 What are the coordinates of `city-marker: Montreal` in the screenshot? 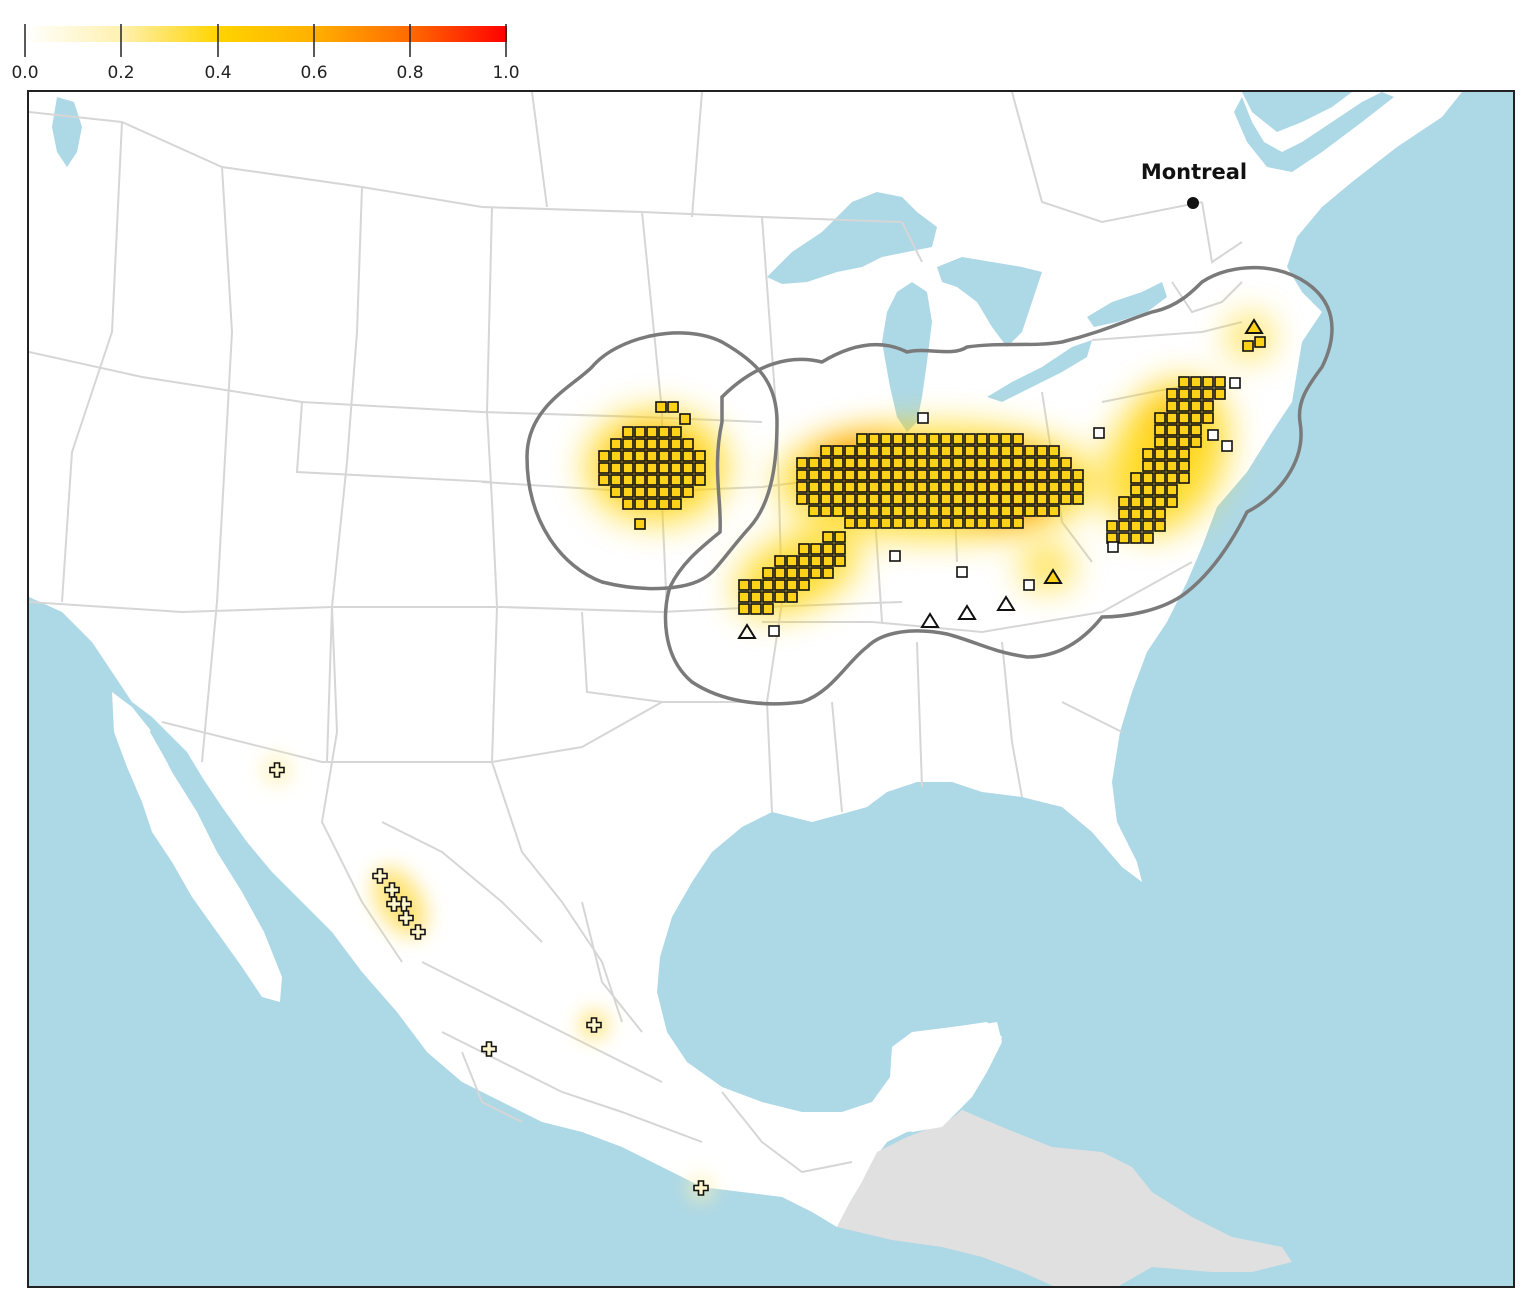 It's located at (1194, 184).